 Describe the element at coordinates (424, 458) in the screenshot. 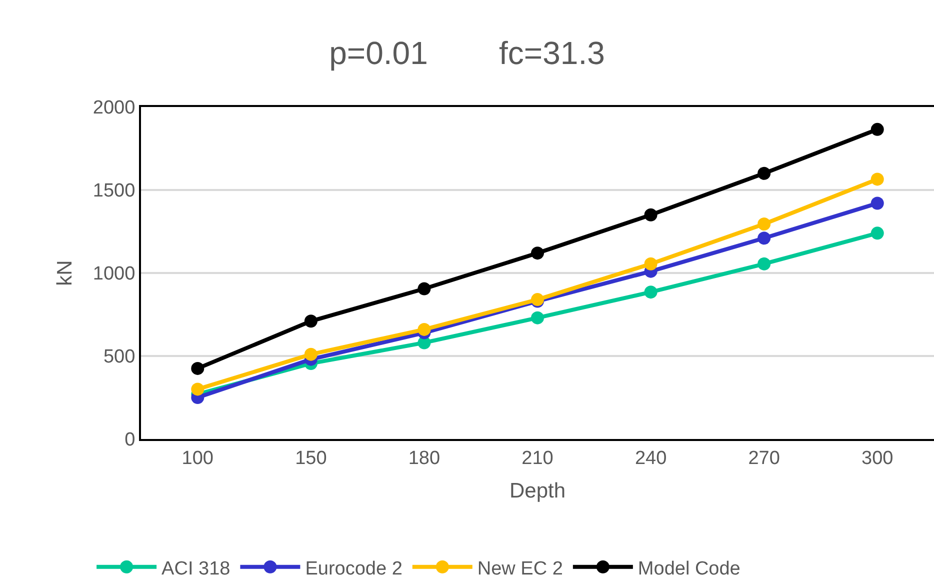

I see `x-tick-label: 180` at that location.